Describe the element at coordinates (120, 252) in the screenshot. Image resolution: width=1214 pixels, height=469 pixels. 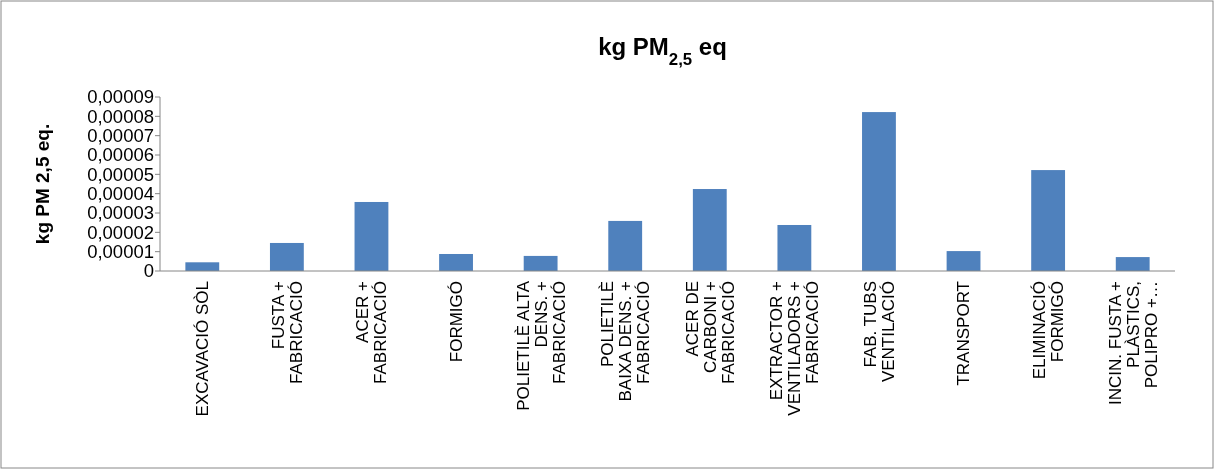
I see `y-tick-label: 0,00001` at that location.